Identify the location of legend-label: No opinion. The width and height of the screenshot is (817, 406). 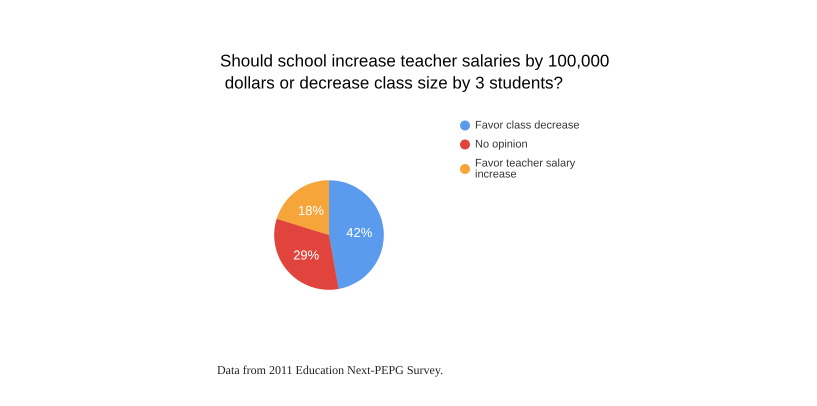
(501, 144).